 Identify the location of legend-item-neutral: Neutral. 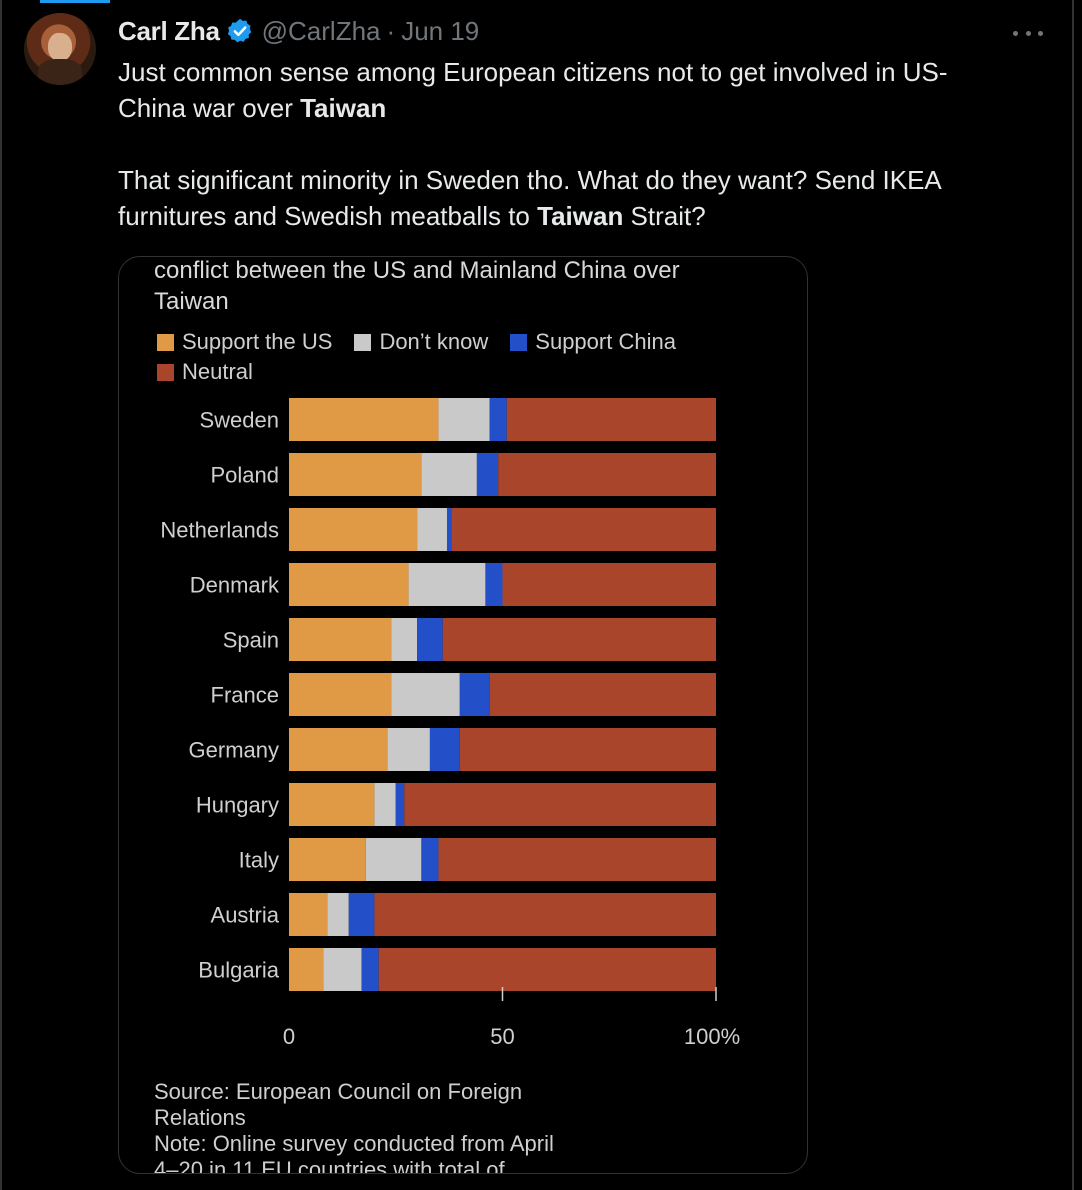
(205, 372).